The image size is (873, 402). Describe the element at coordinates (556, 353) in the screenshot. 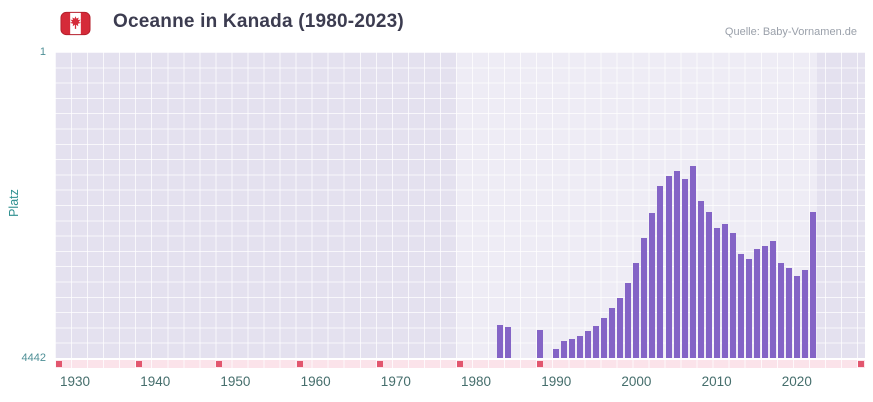

I see `bar-1990` at that location.